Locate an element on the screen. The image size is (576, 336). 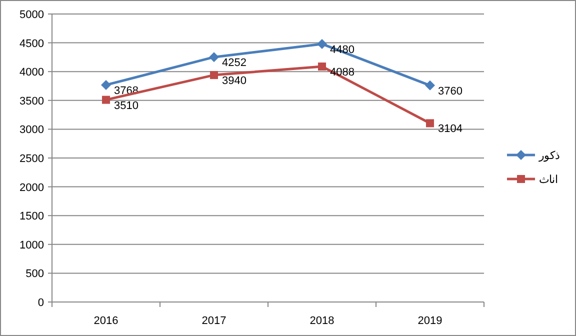
y-tick-label: 3000 is located at coordinates (32, 130).